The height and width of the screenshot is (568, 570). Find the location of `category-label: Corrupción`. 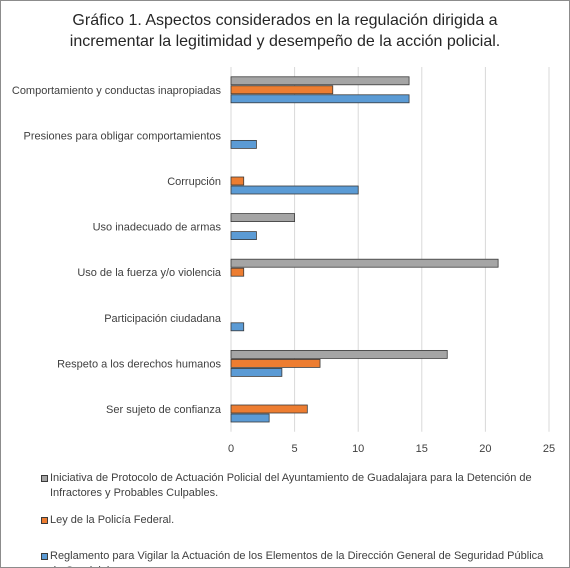

category-label: Corrupción is located at coordinates (194, 182).